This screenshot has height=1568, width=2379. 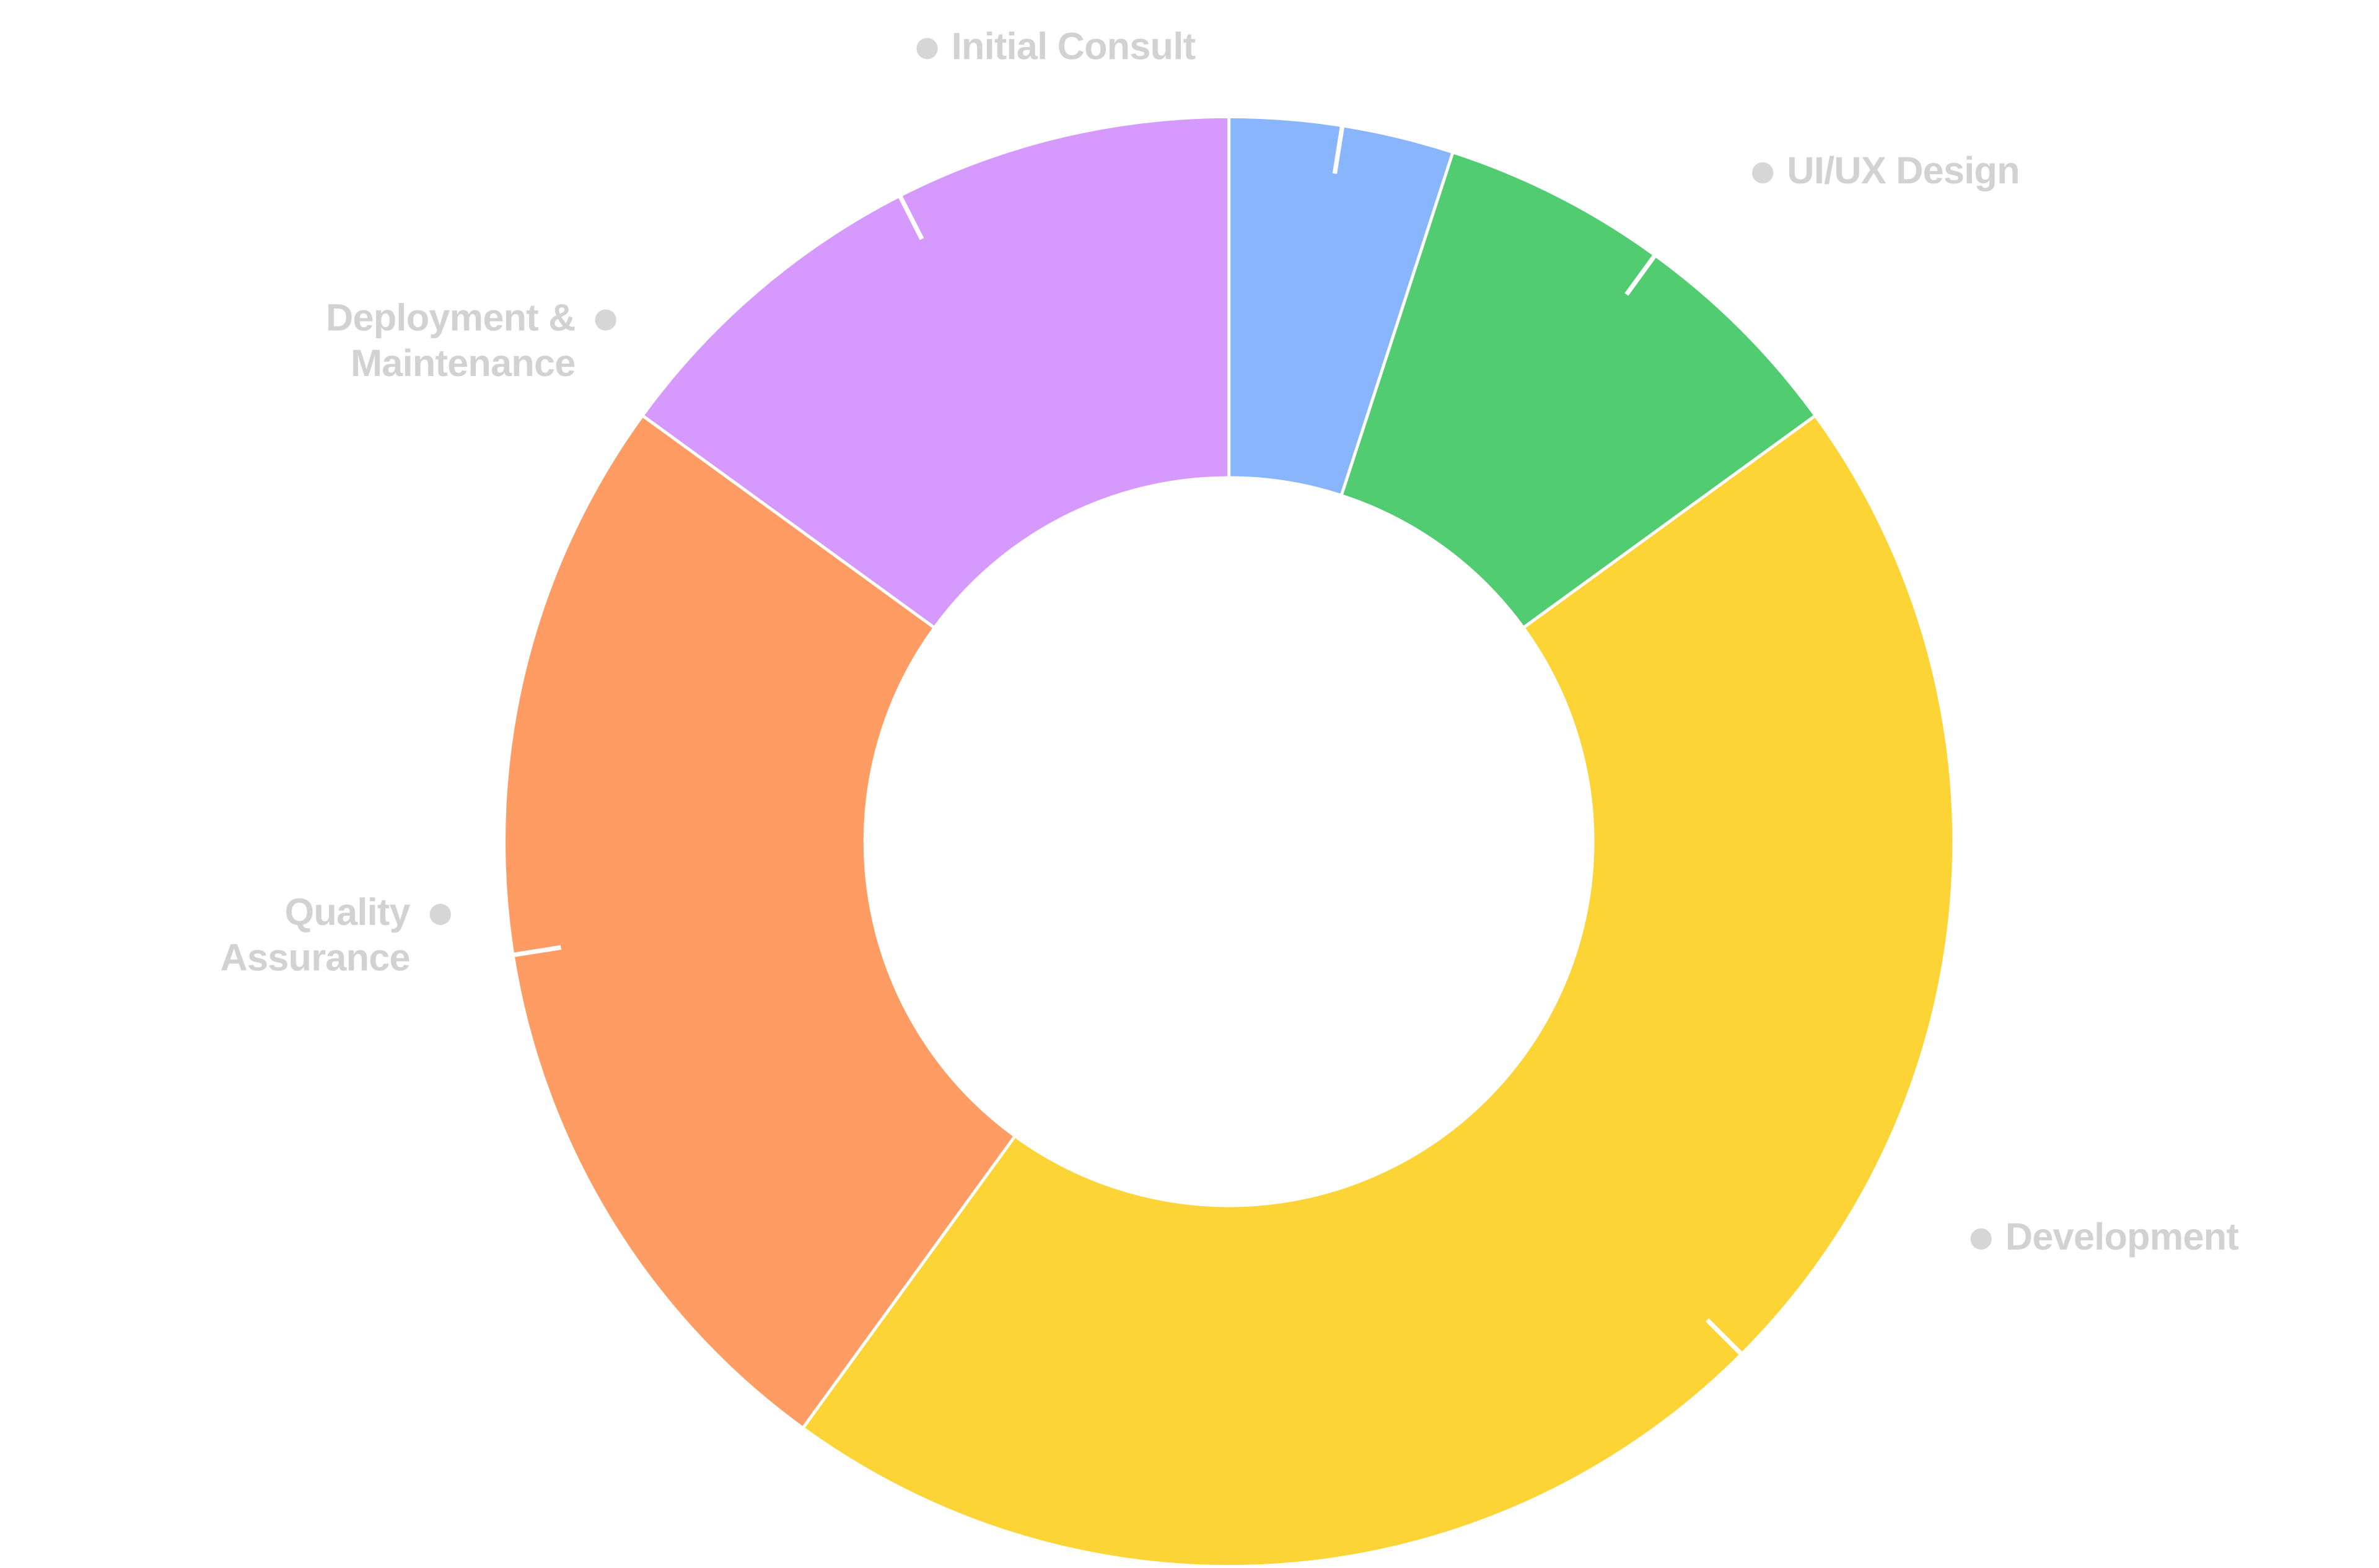 I want to click on category-label: Quality Assurance, so click(x=315, y=935).